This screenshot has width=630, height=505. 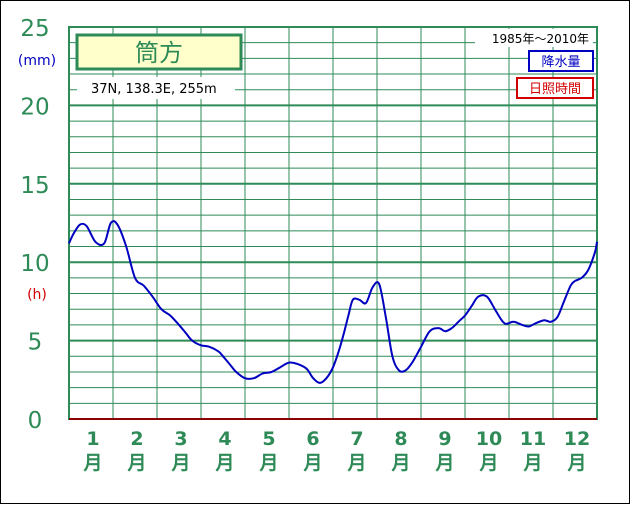 What do you see at coordinates (540, 39) in the screenshot?
I see `period-label: 1985年〜2010年` at bounding box center [540, 39].